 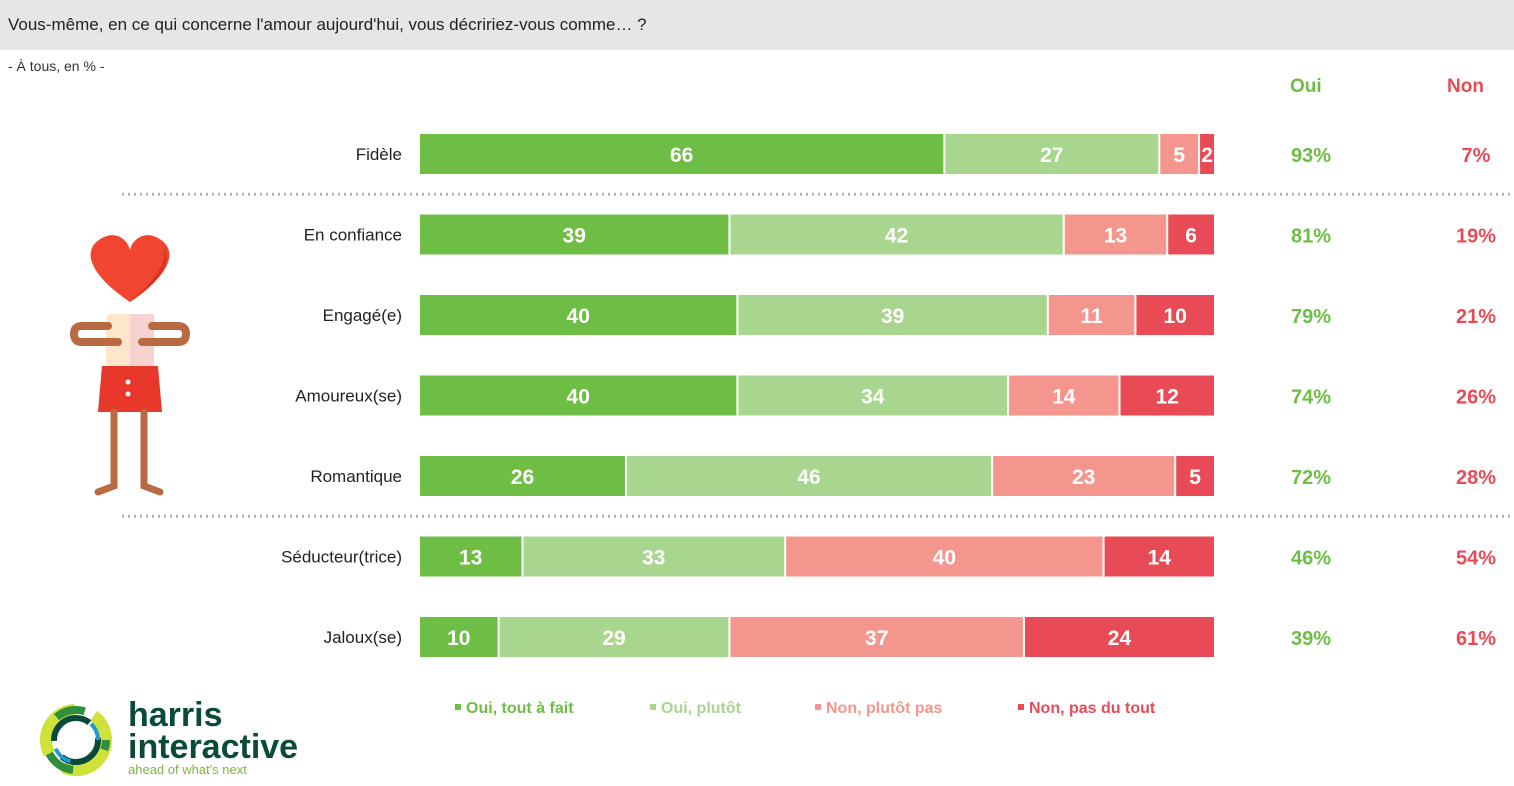 I want to click on bar-segment-amoureux-se-non-pas-du-tout, so click(x=1167, y=395).